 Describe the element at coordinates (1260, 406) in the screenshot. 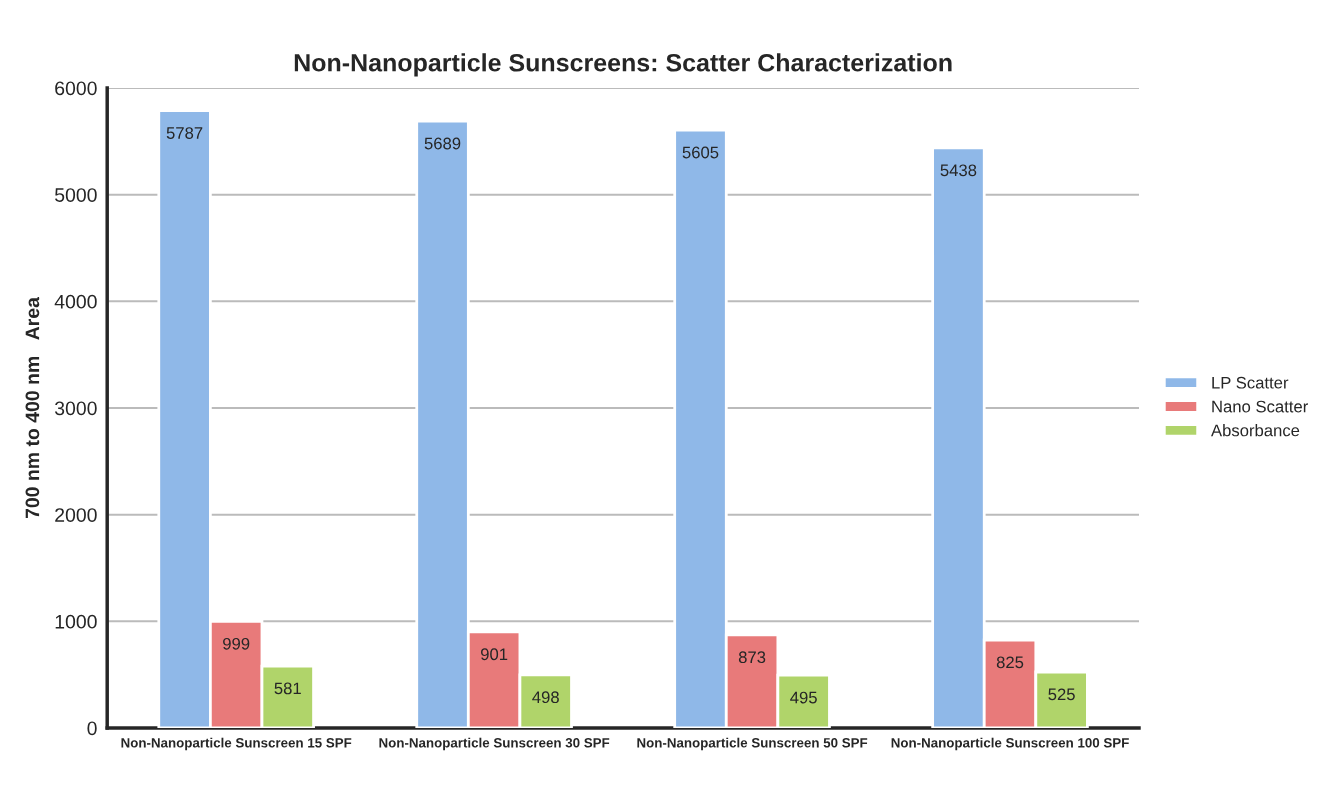

I see `legend-label: Nano Scatter` at that location.